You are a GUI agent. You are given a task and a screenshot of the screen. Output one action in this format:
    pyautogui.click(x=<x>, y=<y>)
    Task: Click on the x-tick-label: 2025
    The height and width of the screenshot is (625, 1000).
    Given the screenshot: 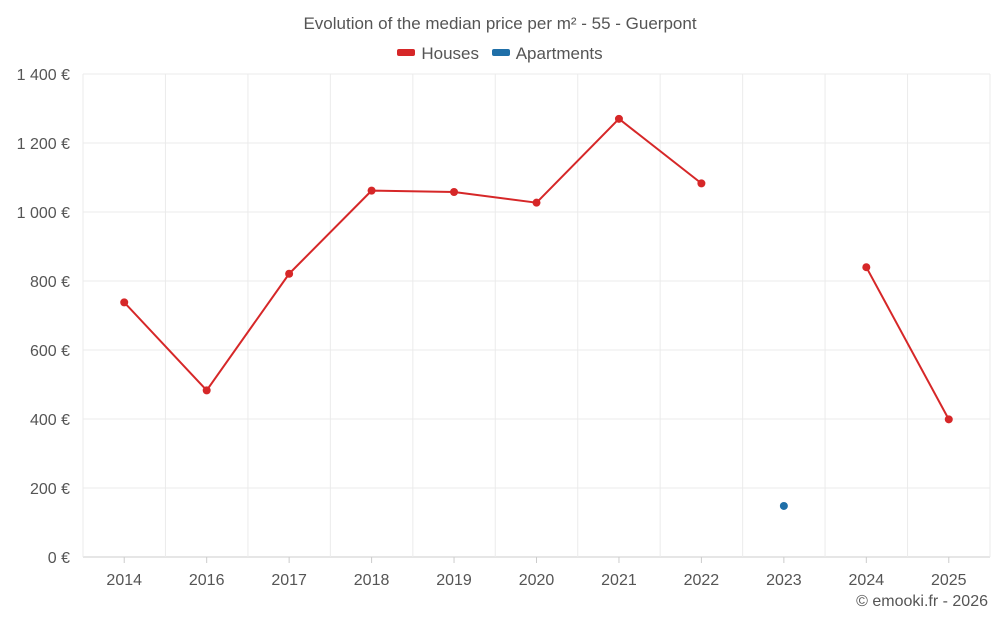 What is the action you would take?
    pyautogui.click(x=949, y=580)
    